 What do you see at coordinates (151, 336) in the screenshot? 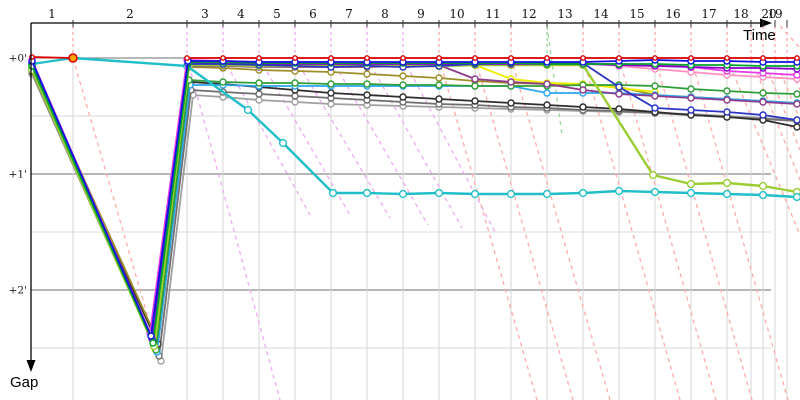
I see `data-point-marker-blue` at bounding box center [151, 336].